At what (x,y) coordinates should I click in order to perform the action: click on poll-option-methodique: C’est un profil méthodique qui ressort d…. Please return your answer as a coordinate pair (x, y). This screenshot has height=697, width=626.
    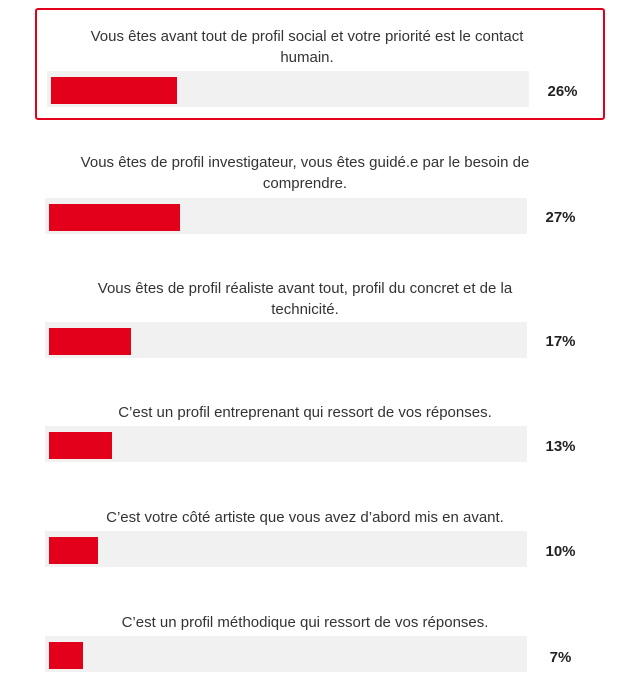
    Looking at the image, I should click on (320, 644).